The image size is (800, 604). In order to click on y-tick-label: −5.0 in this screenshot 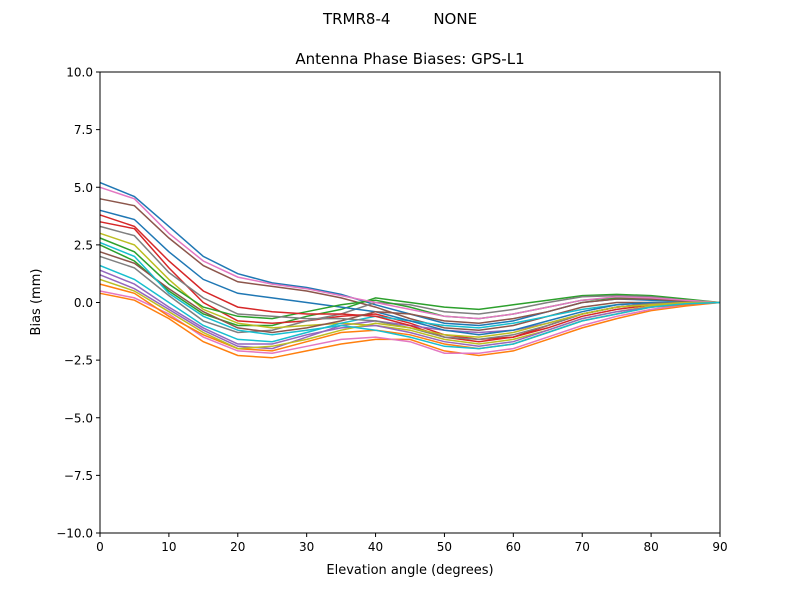, I will do `click(78, 418)`.